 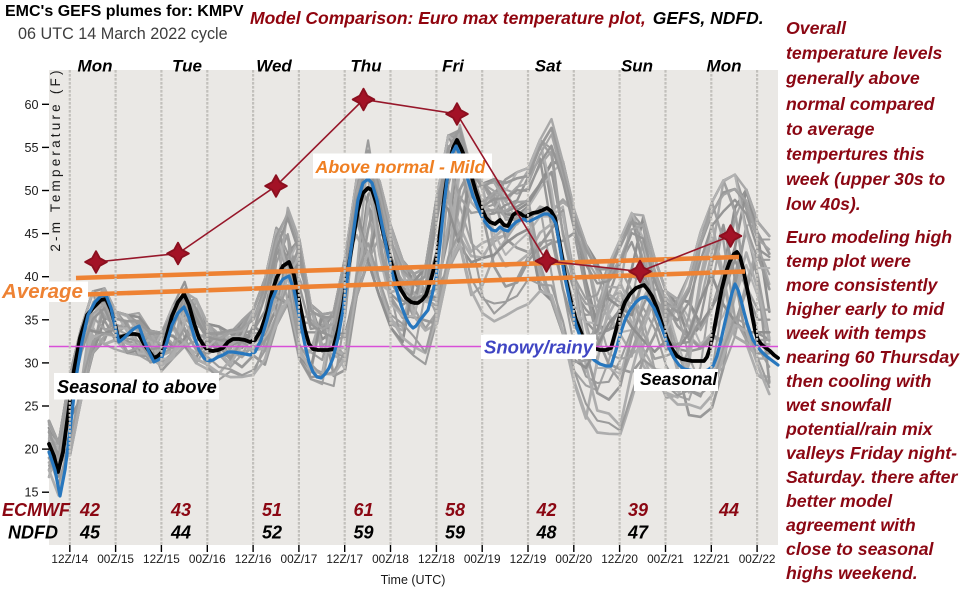 What do you see at coordinates (137, 387) in the screenshot?
I see `svg-text: Seasonal to above` at bounding box center [137, 387].